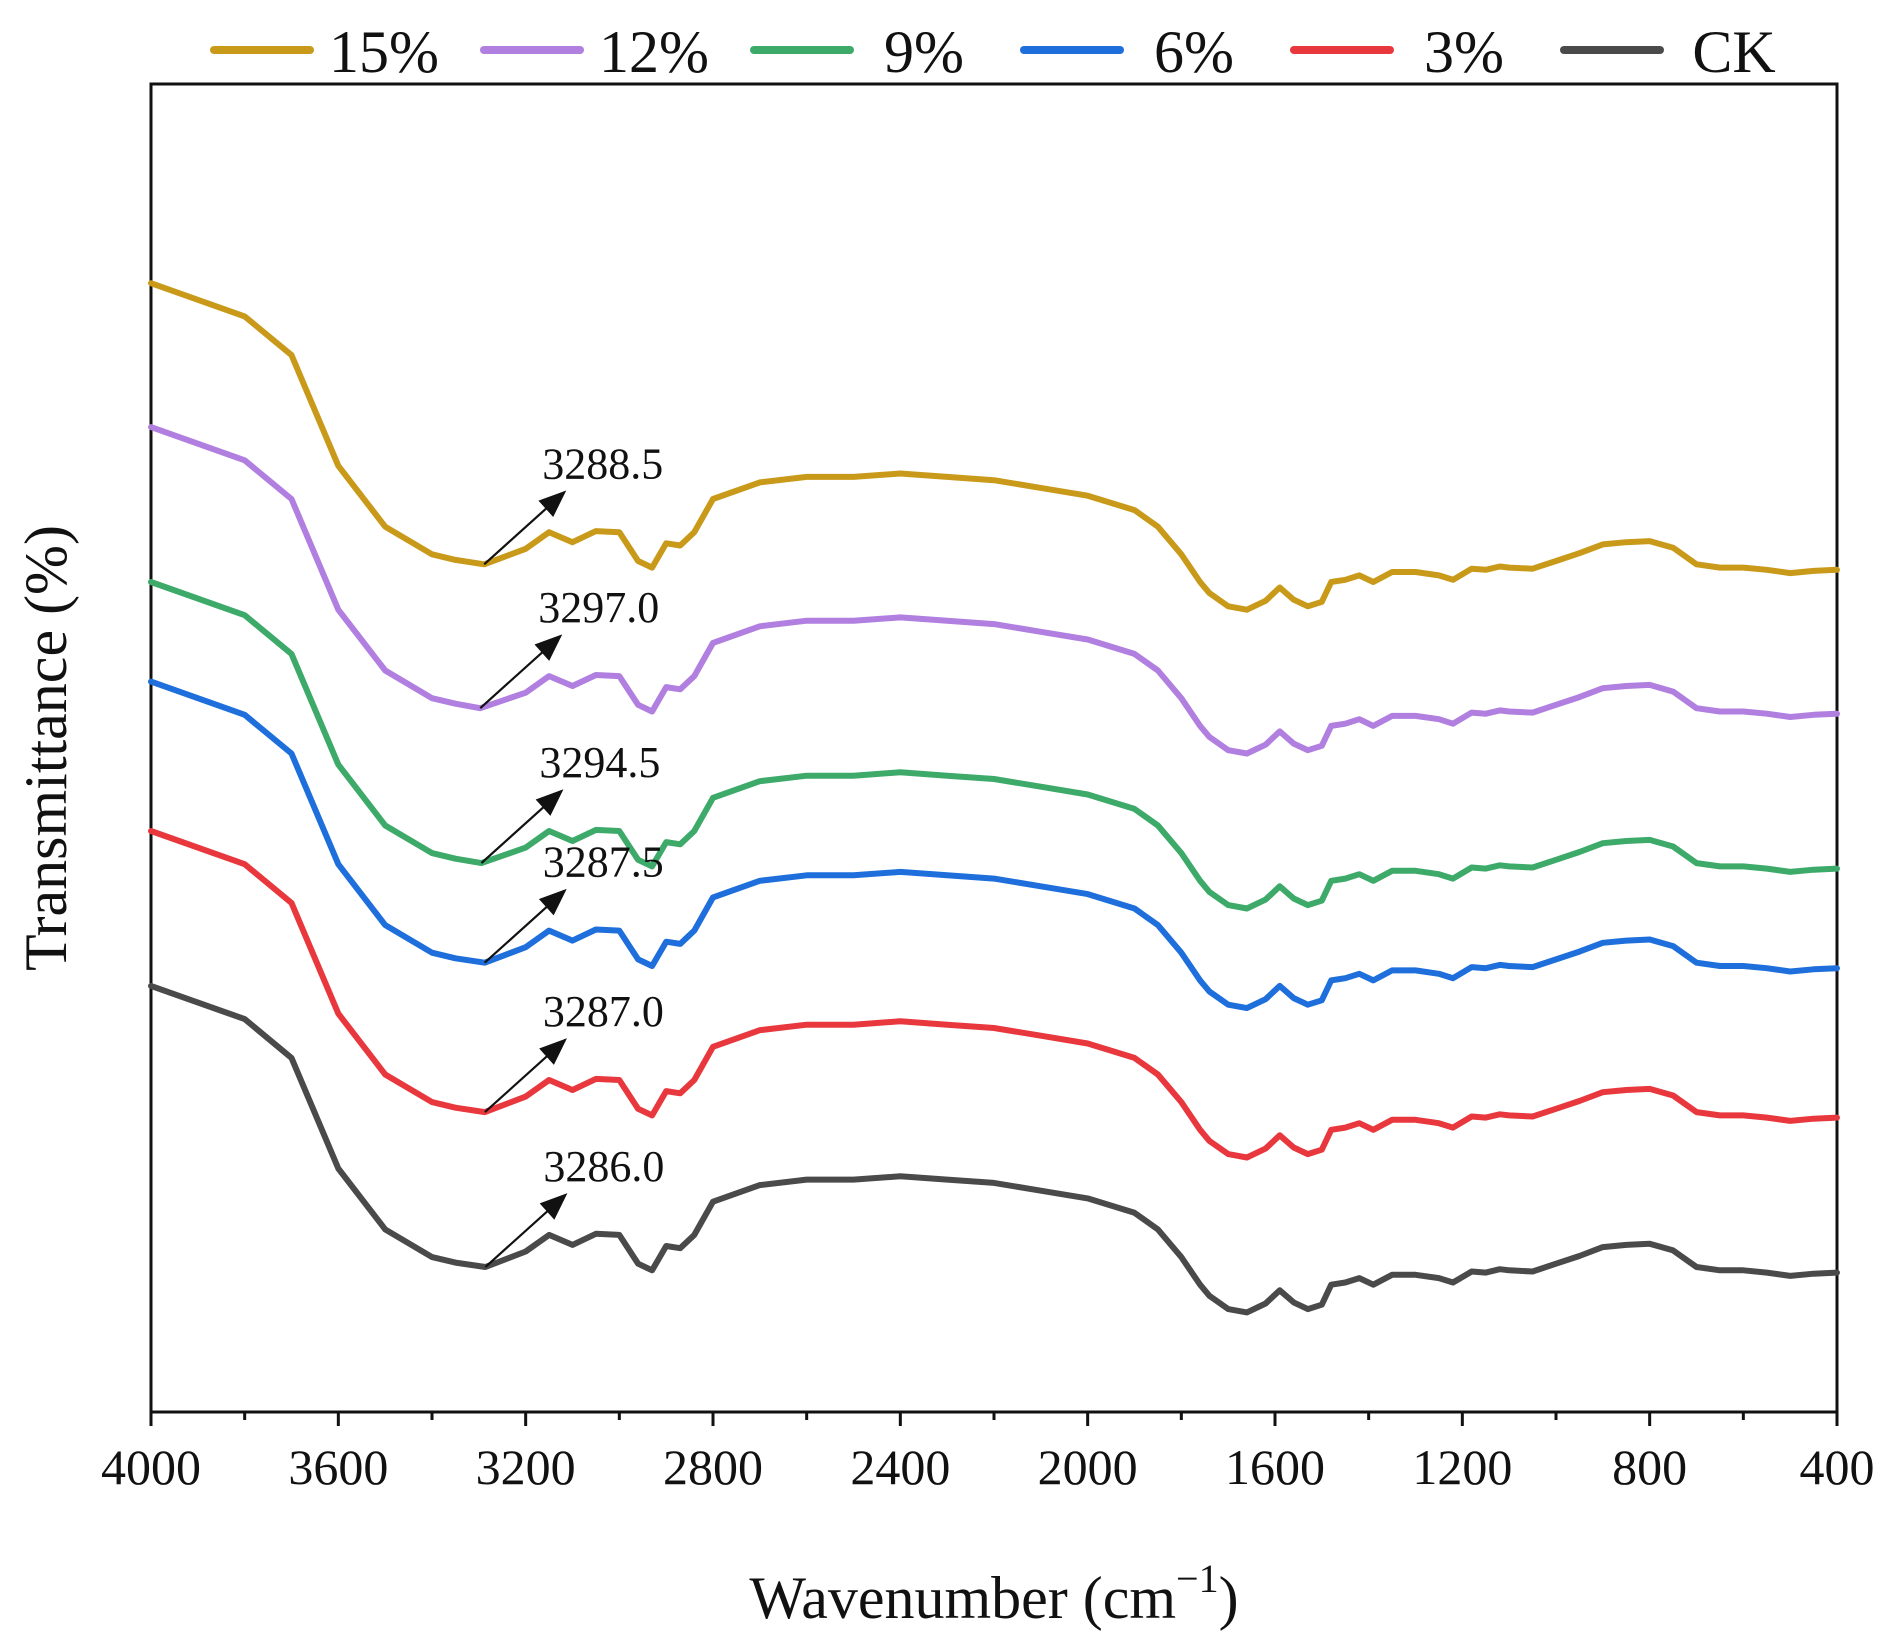 Image resolution: width=1888 pixels, height=1648 pixels. I want to click on legend-label-6pct: 6%, so click(1194, 52).